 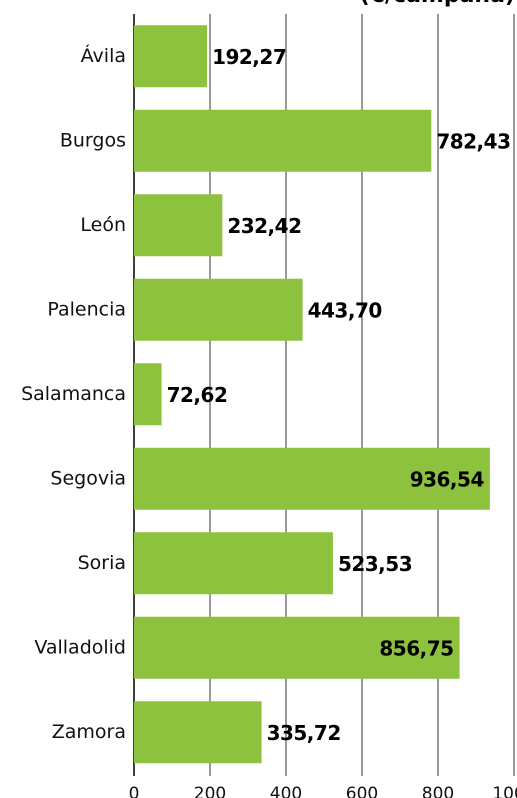 I want to click on x-tick-label: 800, so click(x=438, y=791).